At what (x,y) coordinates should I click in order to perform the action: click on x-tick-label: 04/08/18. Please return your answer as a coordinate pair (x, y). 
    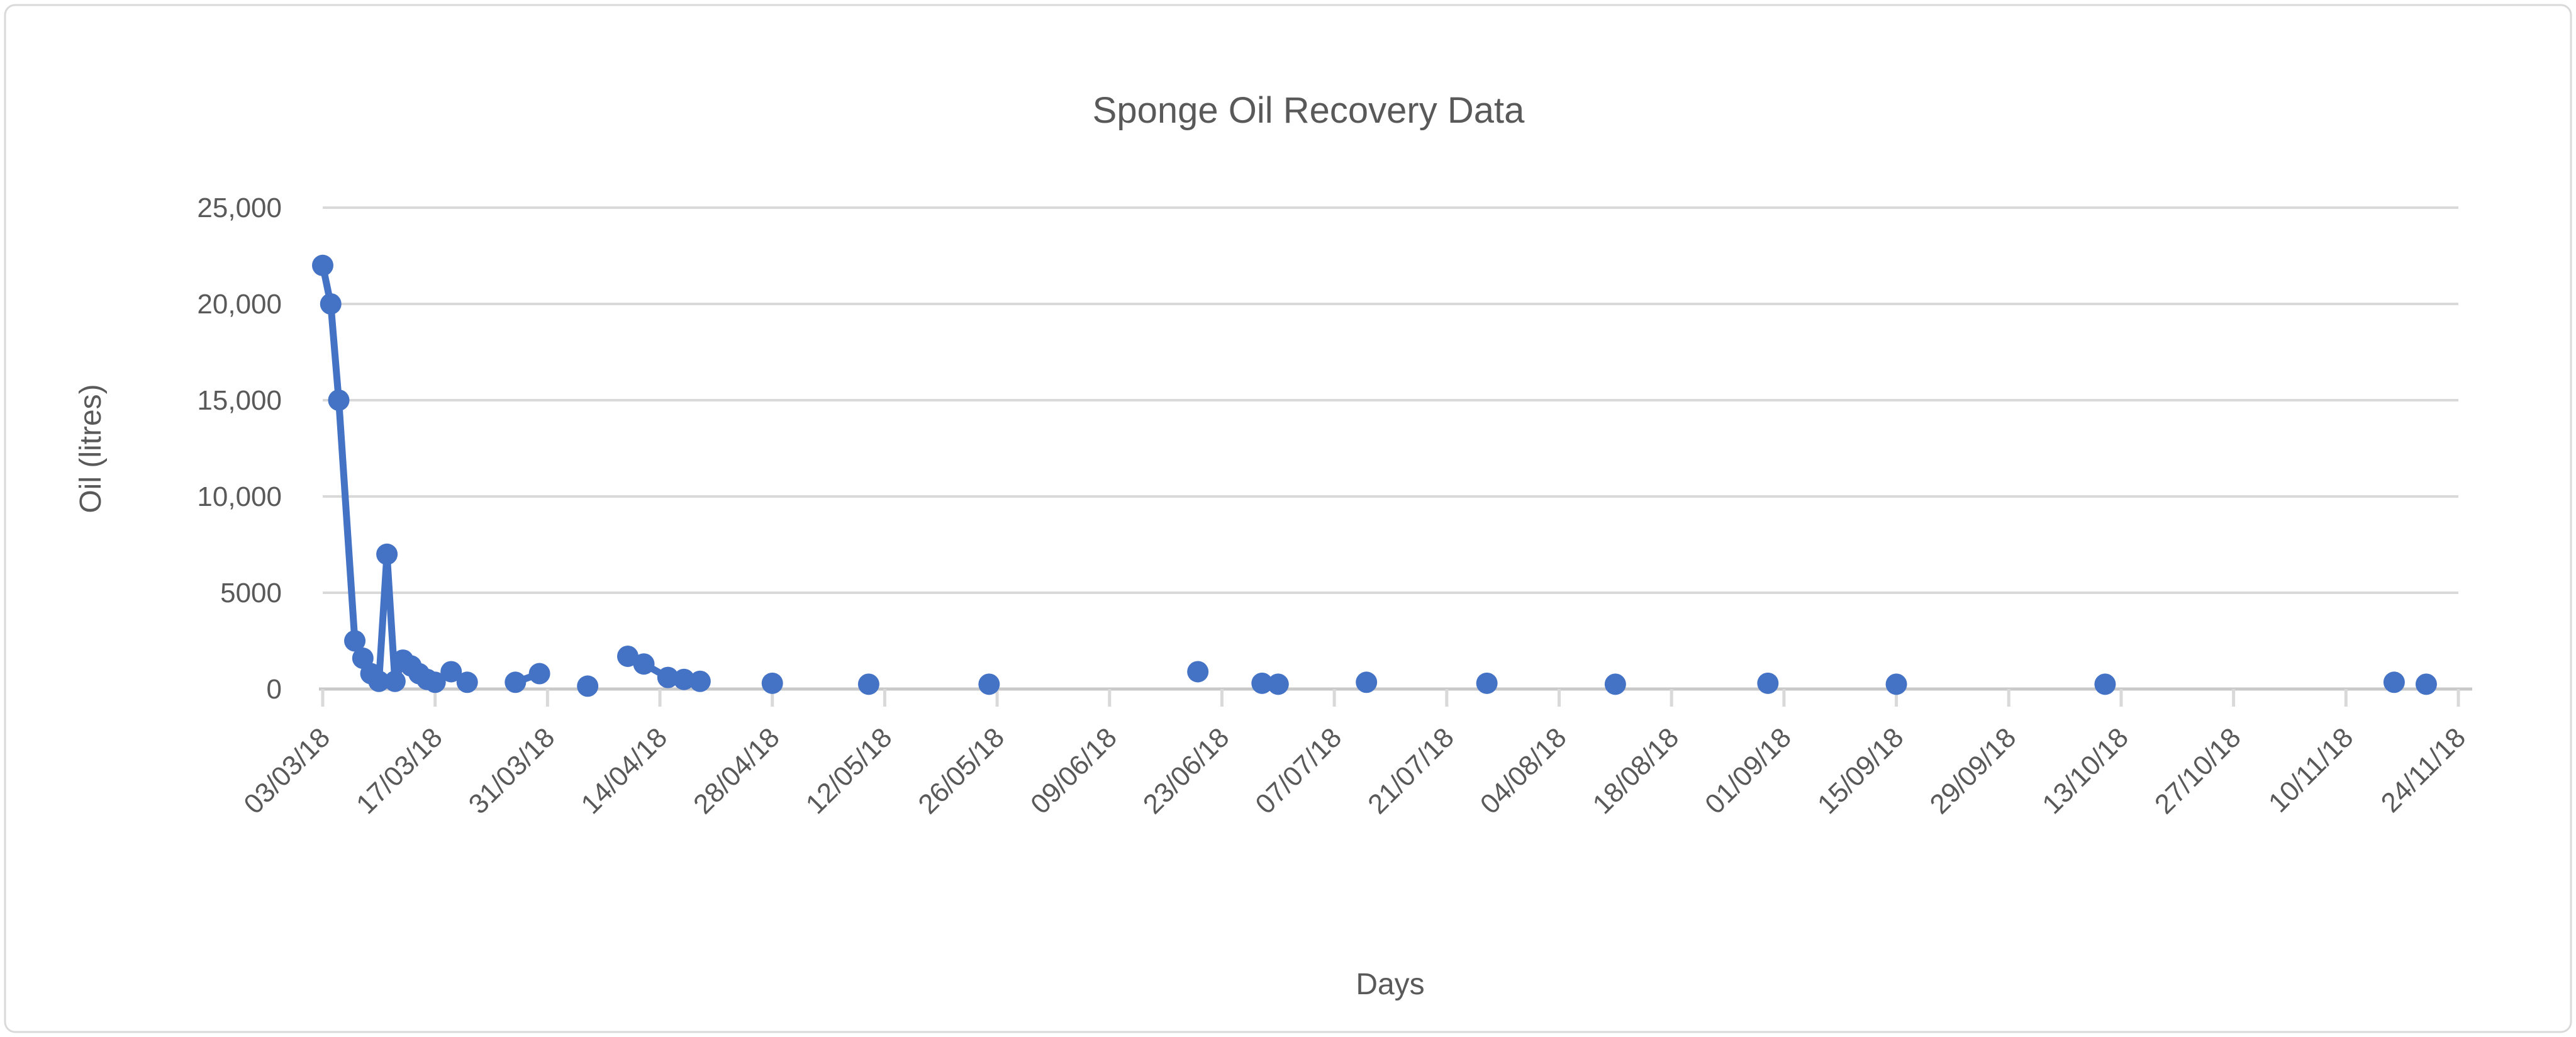
    Looking at the image, I should click on (1524, 771).